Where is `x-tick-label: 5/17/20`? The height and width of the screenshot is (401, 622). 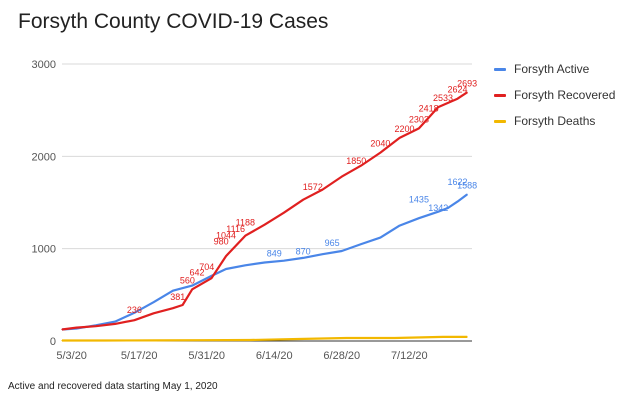 x-tick-label: 5/17/20 is located at coordinates (139, 356).